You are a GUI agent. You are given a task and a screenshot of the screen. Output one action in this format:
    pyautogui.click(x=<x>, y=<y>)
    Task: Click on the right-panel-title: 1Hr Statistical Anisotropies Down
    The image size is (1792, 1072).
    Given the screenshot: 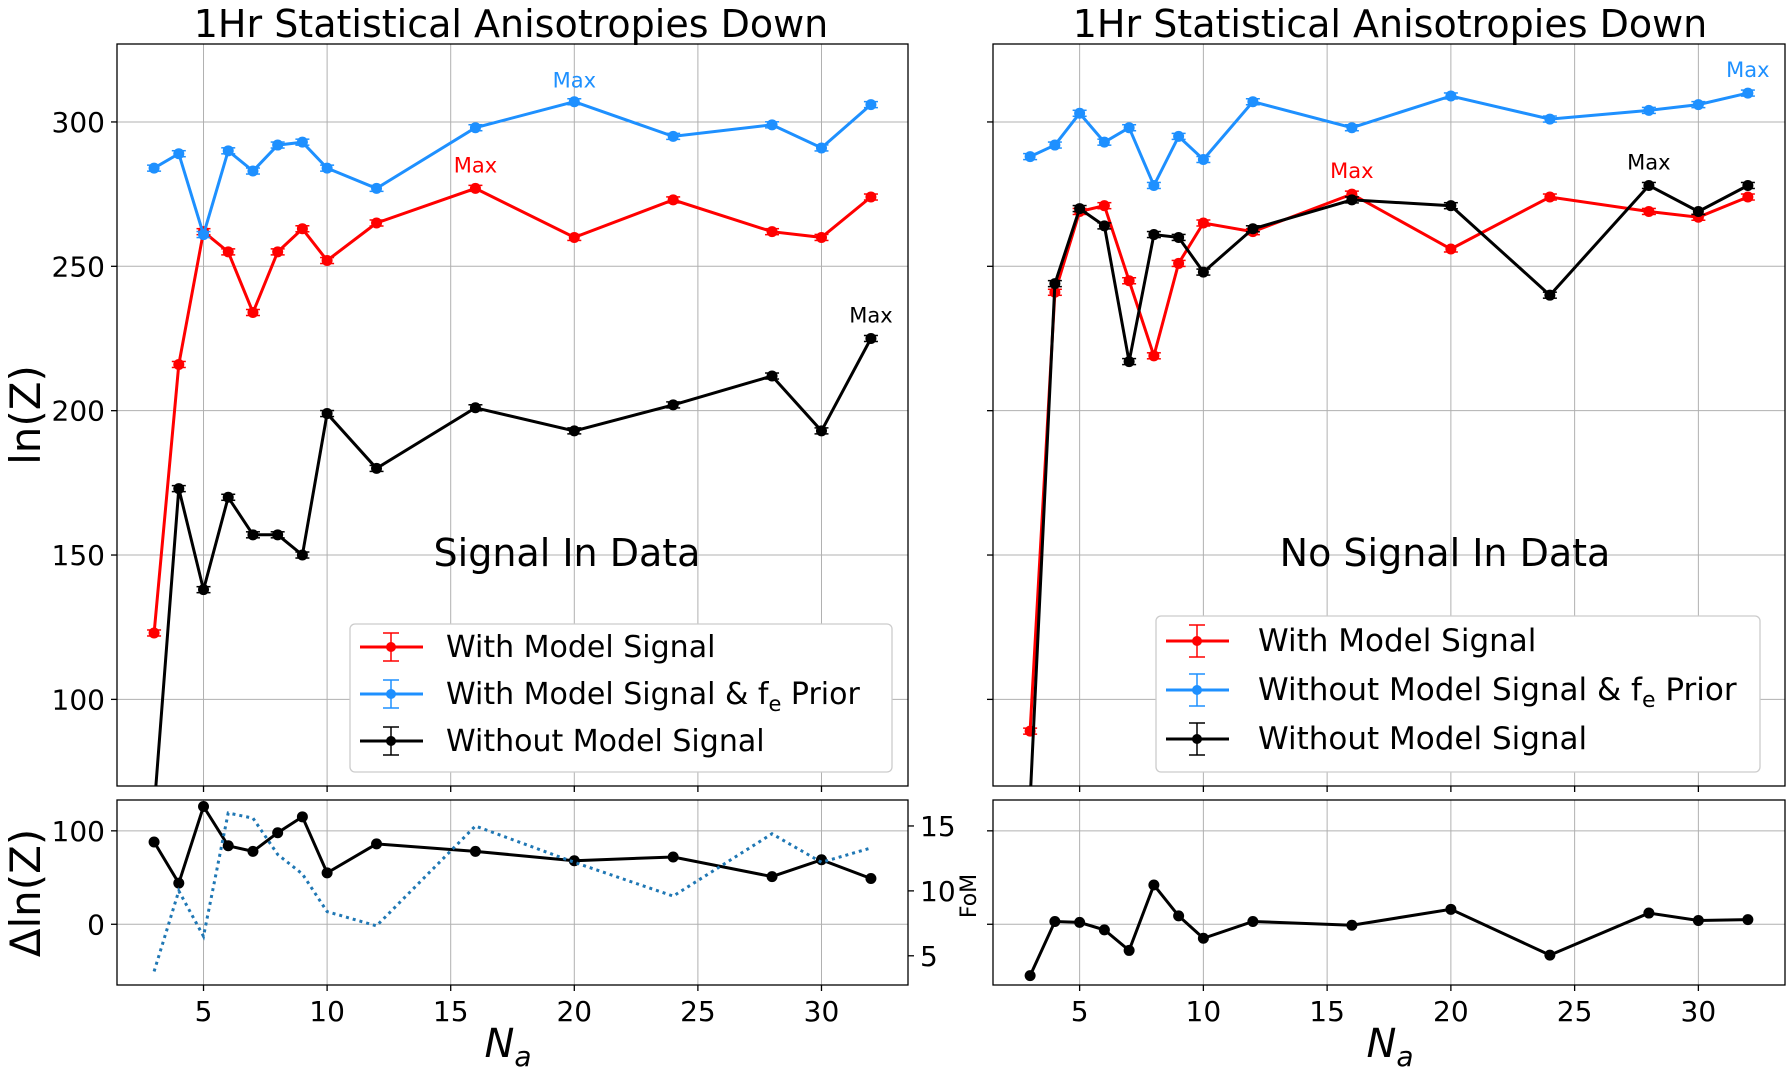 What is the action you would take?
    pyautogui.click(x=1390, y=24)
    